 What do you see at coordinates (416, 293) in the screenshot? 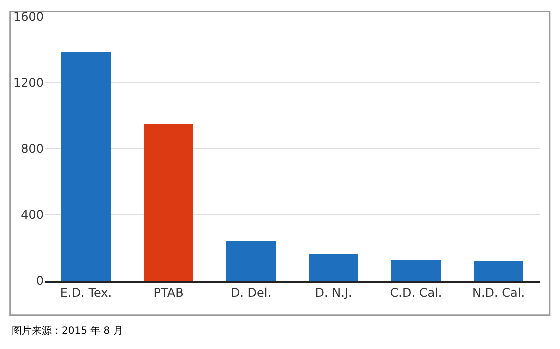
I see `x-tick-label: C.D. Cal.` at bounding box center [416, 293].